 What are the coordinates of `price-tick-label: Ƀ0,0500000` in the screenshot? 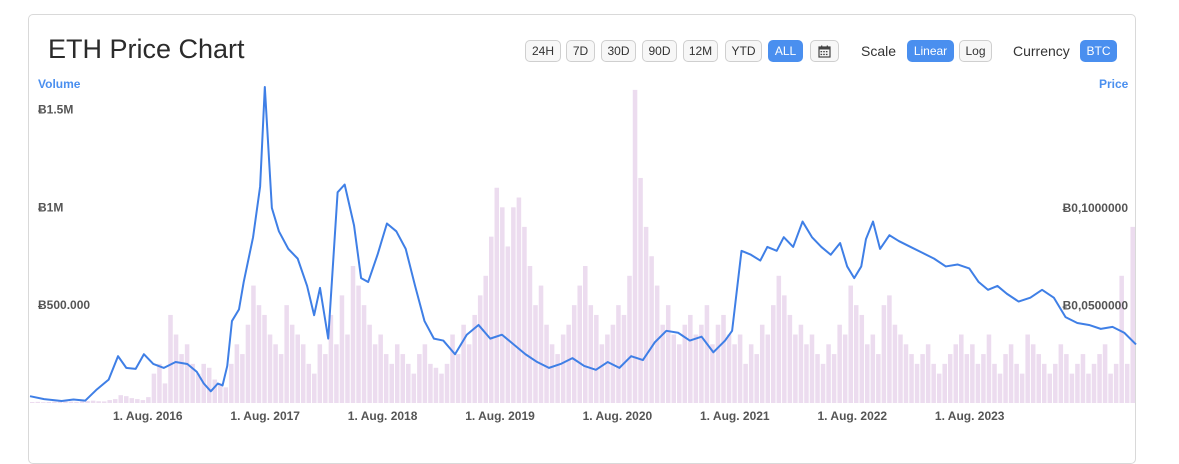 It's located at (1096, 306).